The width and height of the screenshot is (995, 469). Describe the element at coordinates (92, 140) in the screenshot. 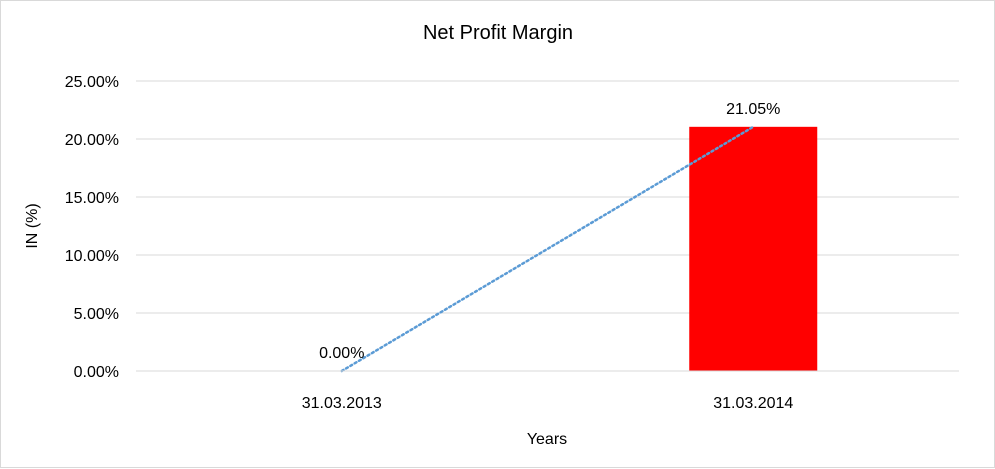

I see `y-tick-label: 20.00%` at that location.